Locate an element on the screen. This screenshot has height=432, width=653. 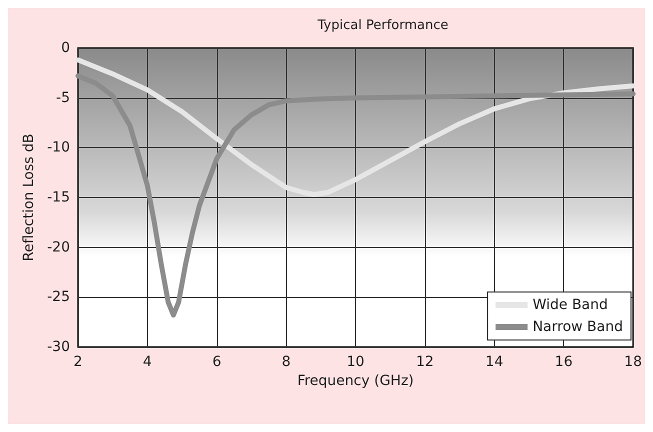
y-tick-label: -30 is located at coordinates (58, 347).